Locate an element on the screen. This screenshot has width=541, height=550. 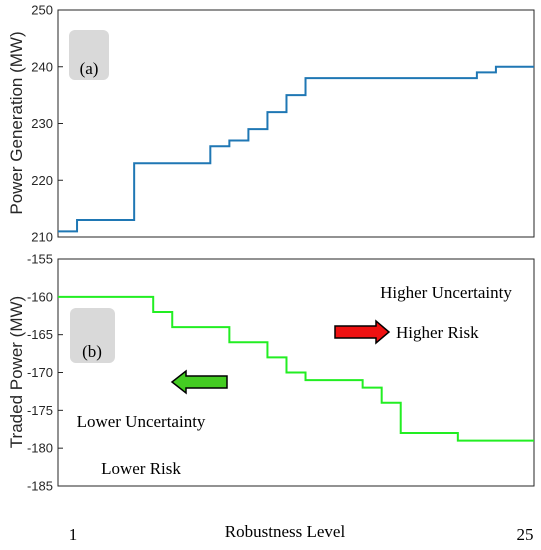
y-tick-label-a: 240 is located at coordinates (42, 66).